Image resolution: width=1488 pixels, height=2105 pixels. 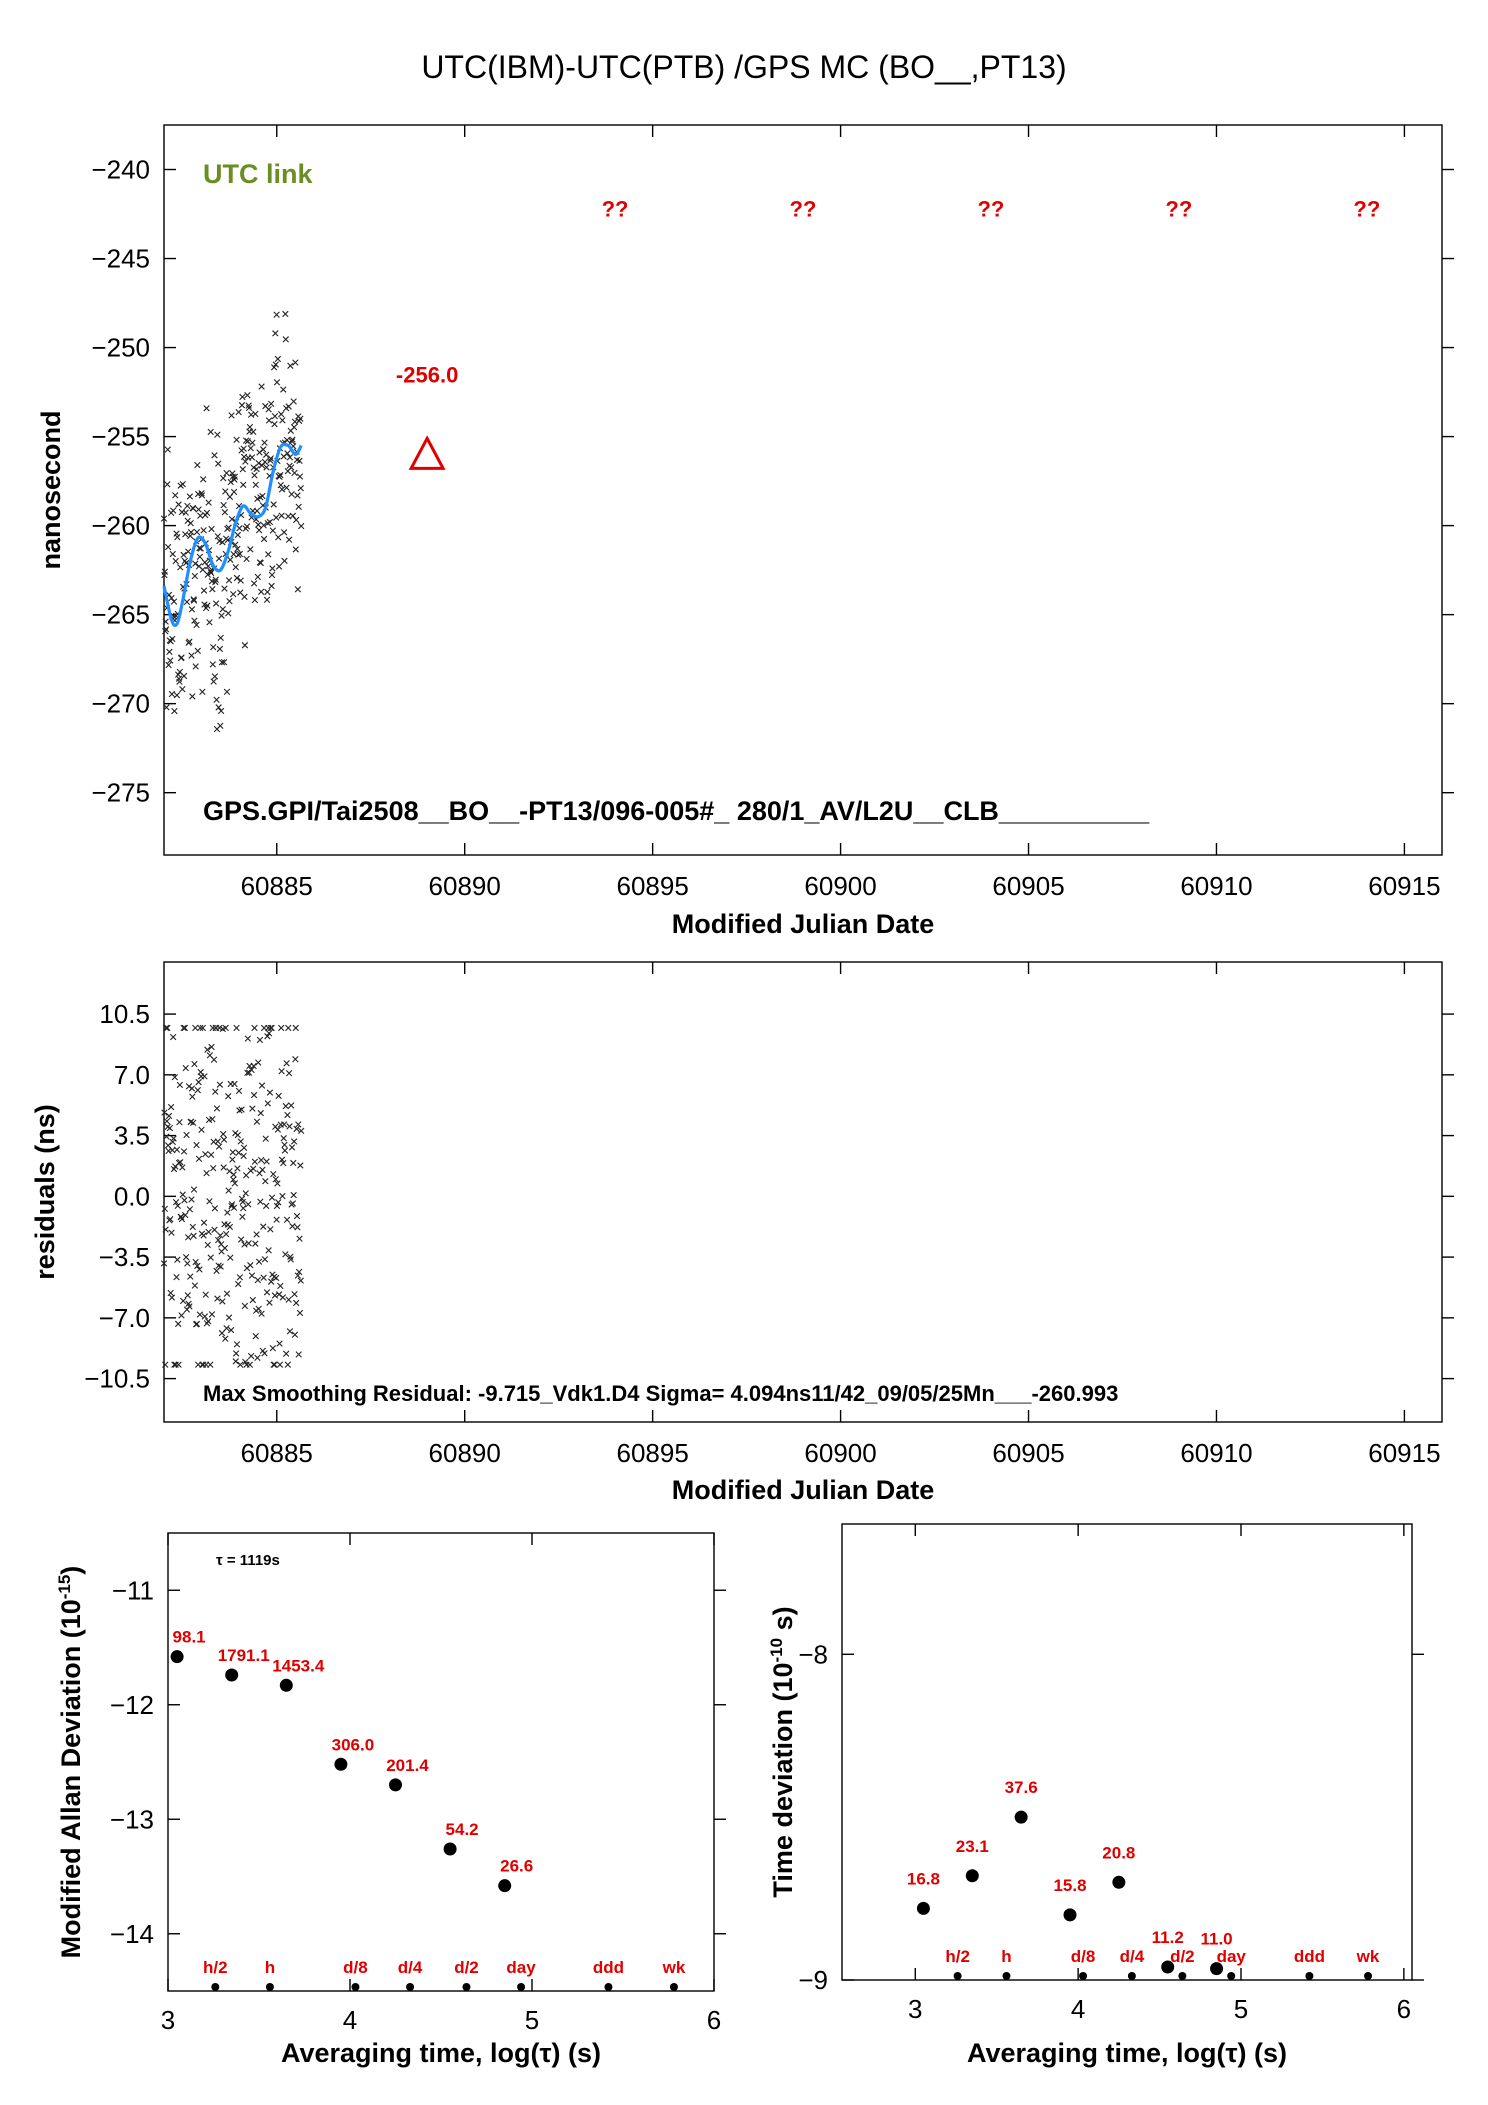 What do you see at coordinates (1162, 1963) in the screenshot?
I see `tdev-time-labels: h/2 h d/8 d/4 d/2 day ddd wk` at bounding box center [1162, 1963].